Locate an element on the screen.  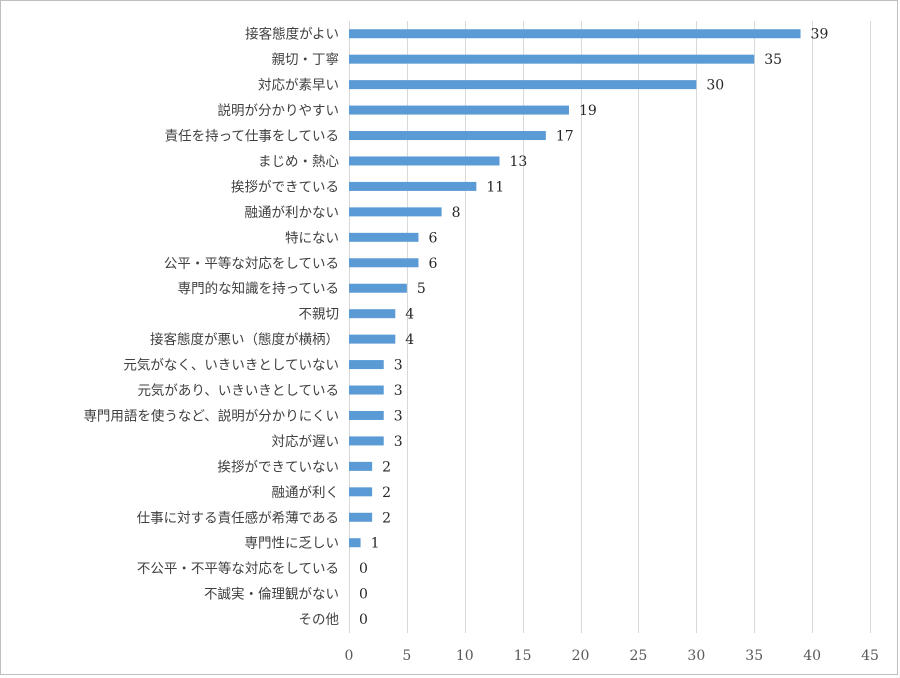
data-label: 1 is located at coordinates (375, 544).